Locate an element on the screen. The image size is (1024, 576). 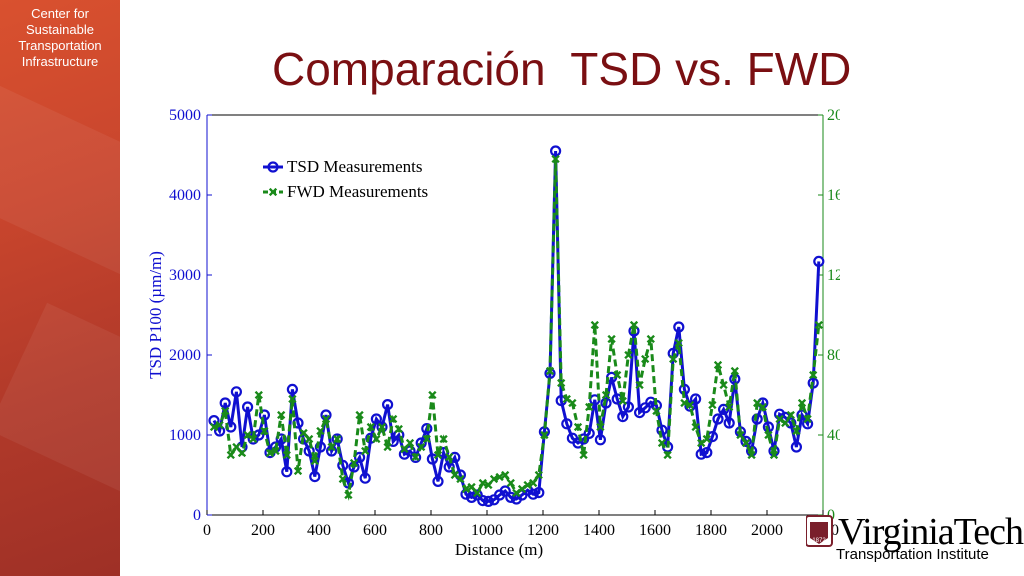
x-tick-label: 1800 is located at coordinates (711, 530).